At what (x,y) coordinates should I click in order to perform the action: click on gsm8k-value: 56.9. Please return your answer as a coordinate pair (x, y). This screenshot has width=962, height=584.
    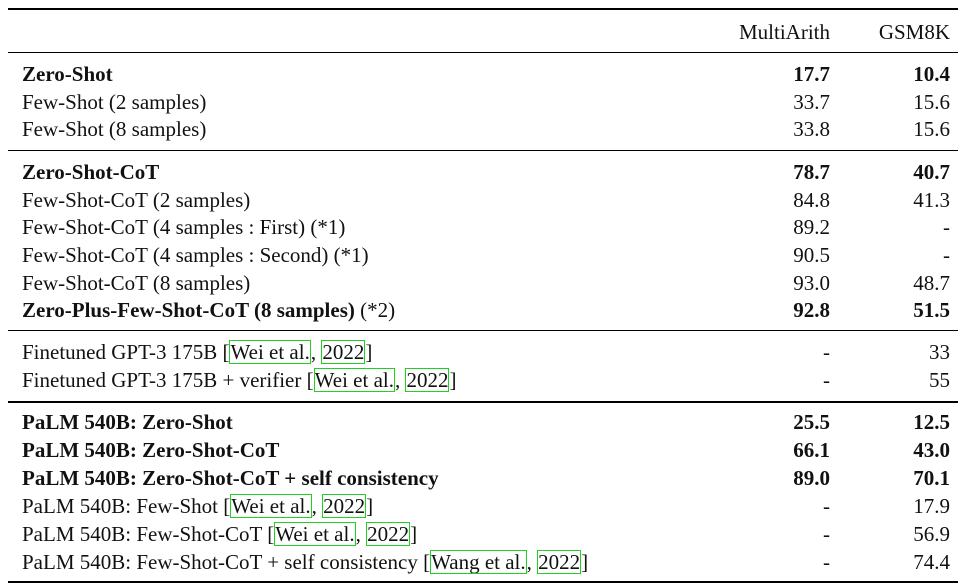
    Looking at the image, I should click on (931, 534).